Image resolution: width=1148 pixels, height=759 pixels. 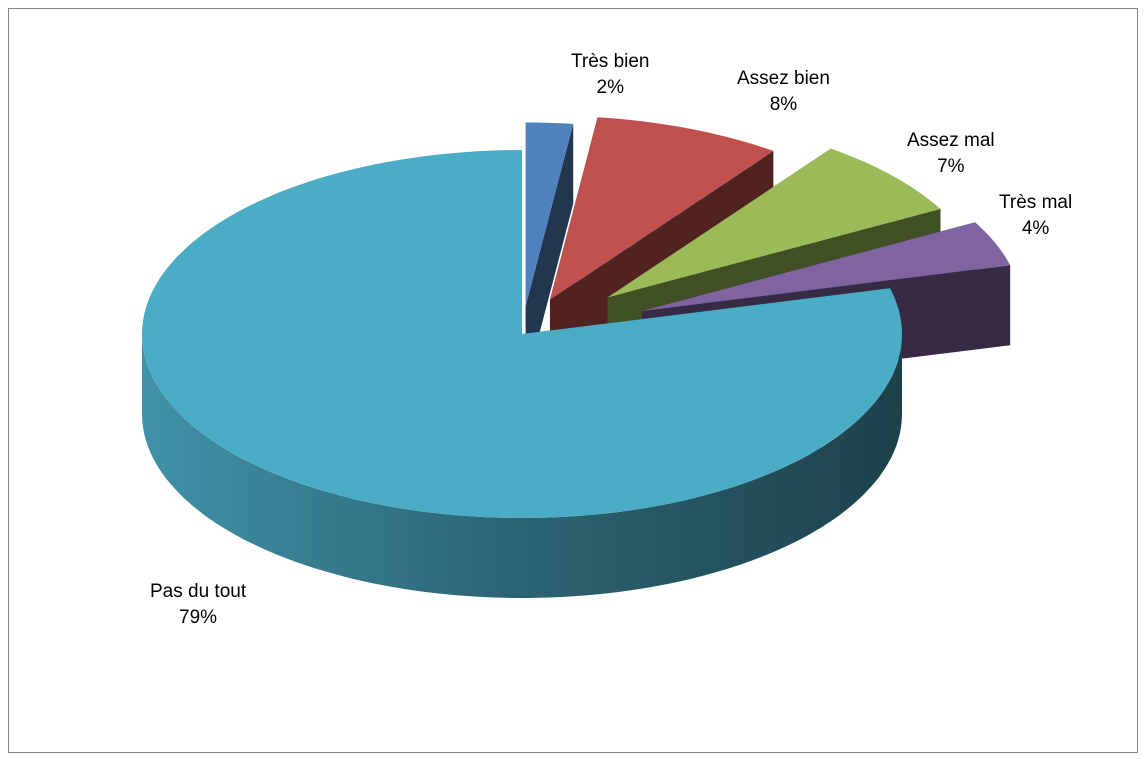 I want to click on slice-category-label: Très mal, so click(x=1036, y=202).